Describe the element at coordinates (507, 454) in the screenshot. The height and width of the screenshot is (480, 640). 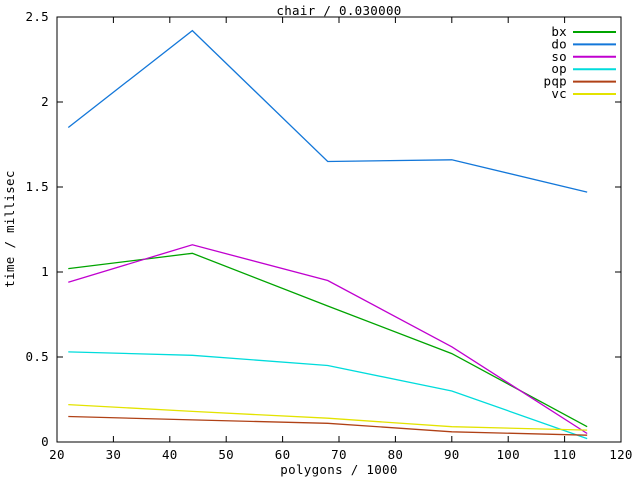
I see `x-tick-label: 100` at that location.